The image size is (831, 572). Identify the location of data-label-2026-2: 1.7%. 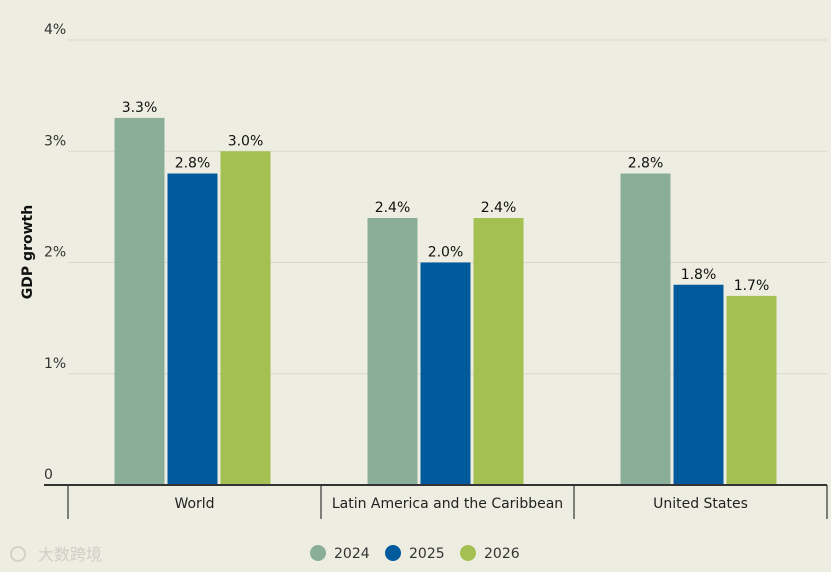
(752, 286).